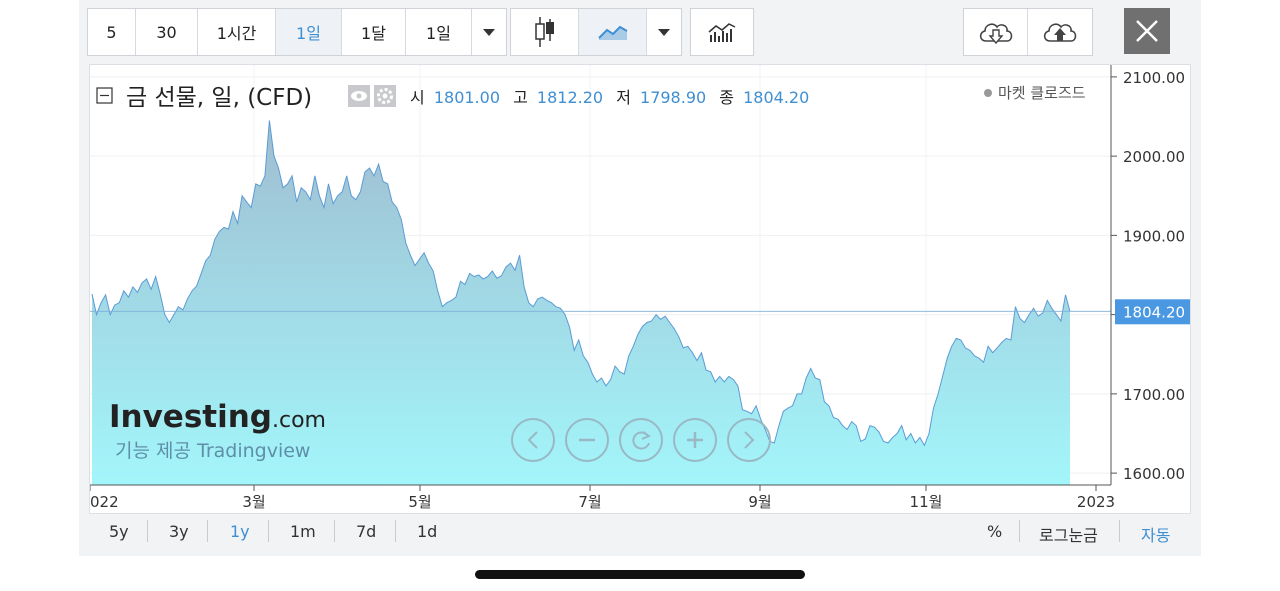 This screenshot has width=1280, height=591. I want to click on cloud-upload-icon, so click(1060, 32).